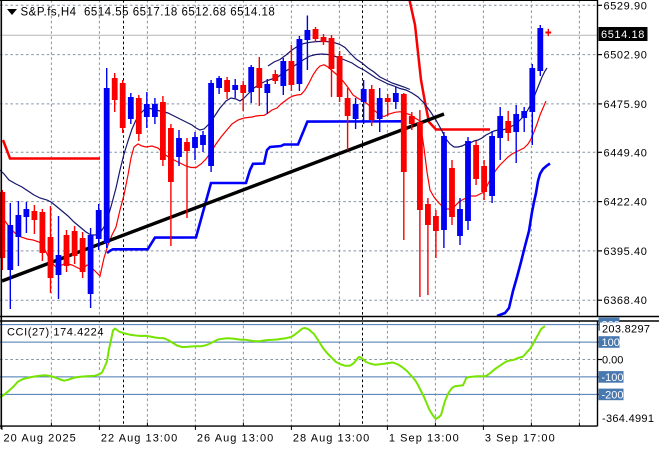  Describe the element at coordinates (626, 153) in the screenshot. I see `svg-text: 6449.40` at that location.